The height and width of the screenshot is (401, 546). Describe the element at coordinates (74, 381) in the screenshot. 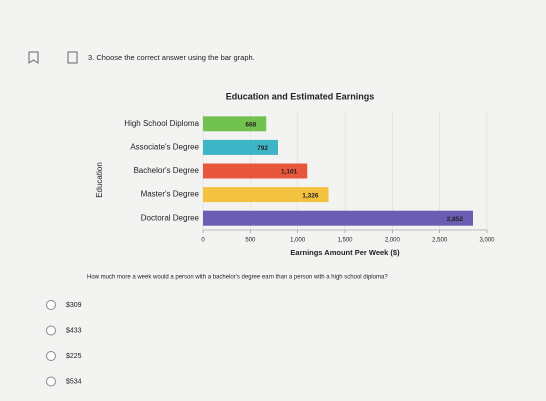

I see `choice-label: $534` at that location.